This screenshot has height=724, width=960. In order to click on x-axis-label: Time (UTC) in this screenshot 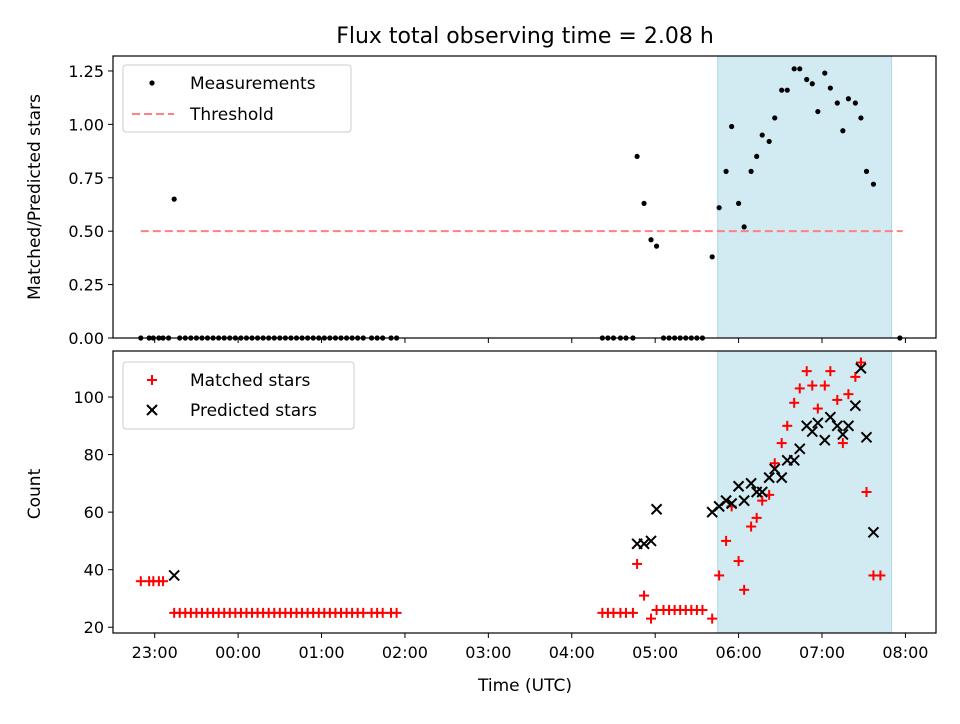, I will do `click(524, 686)`.